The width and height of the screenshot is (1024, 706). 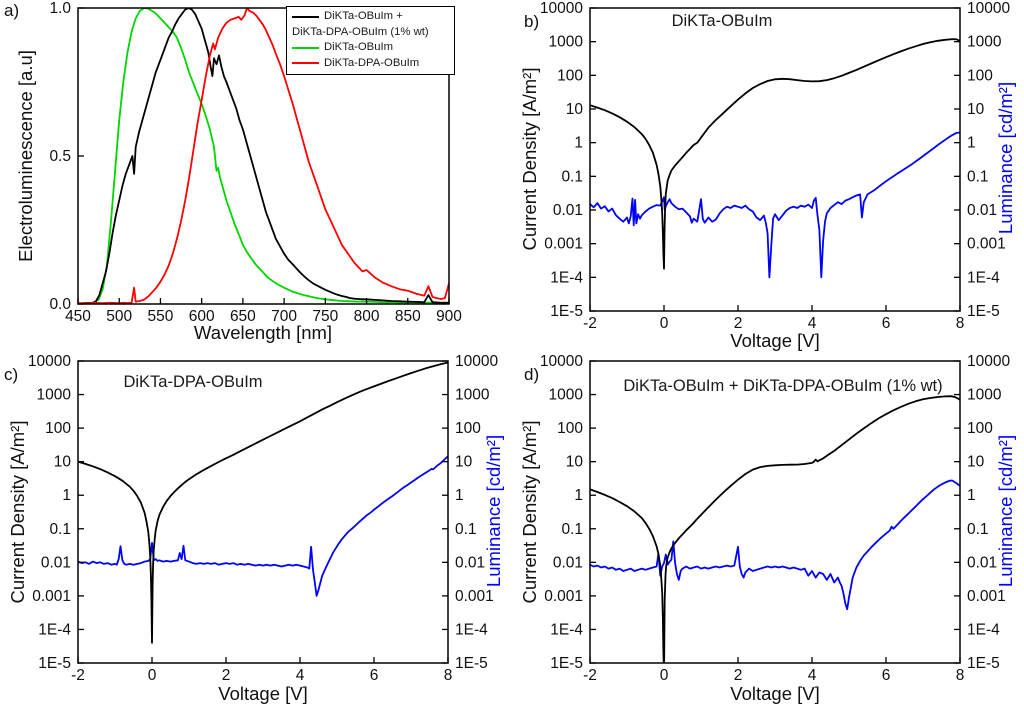 What do you see at coordinates (263, 332) in the screenshot?
I see `x-axis-title-wavelength: Wavelength [nm]` at bounding box center [263, 332].